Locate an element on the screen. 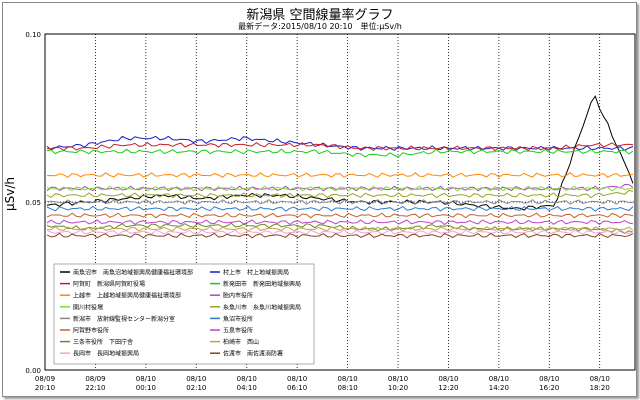 Image resolution: width=640 pixels, height=400 pixels. x-tick-time: 04:10 is located at coordinates (247, 388).